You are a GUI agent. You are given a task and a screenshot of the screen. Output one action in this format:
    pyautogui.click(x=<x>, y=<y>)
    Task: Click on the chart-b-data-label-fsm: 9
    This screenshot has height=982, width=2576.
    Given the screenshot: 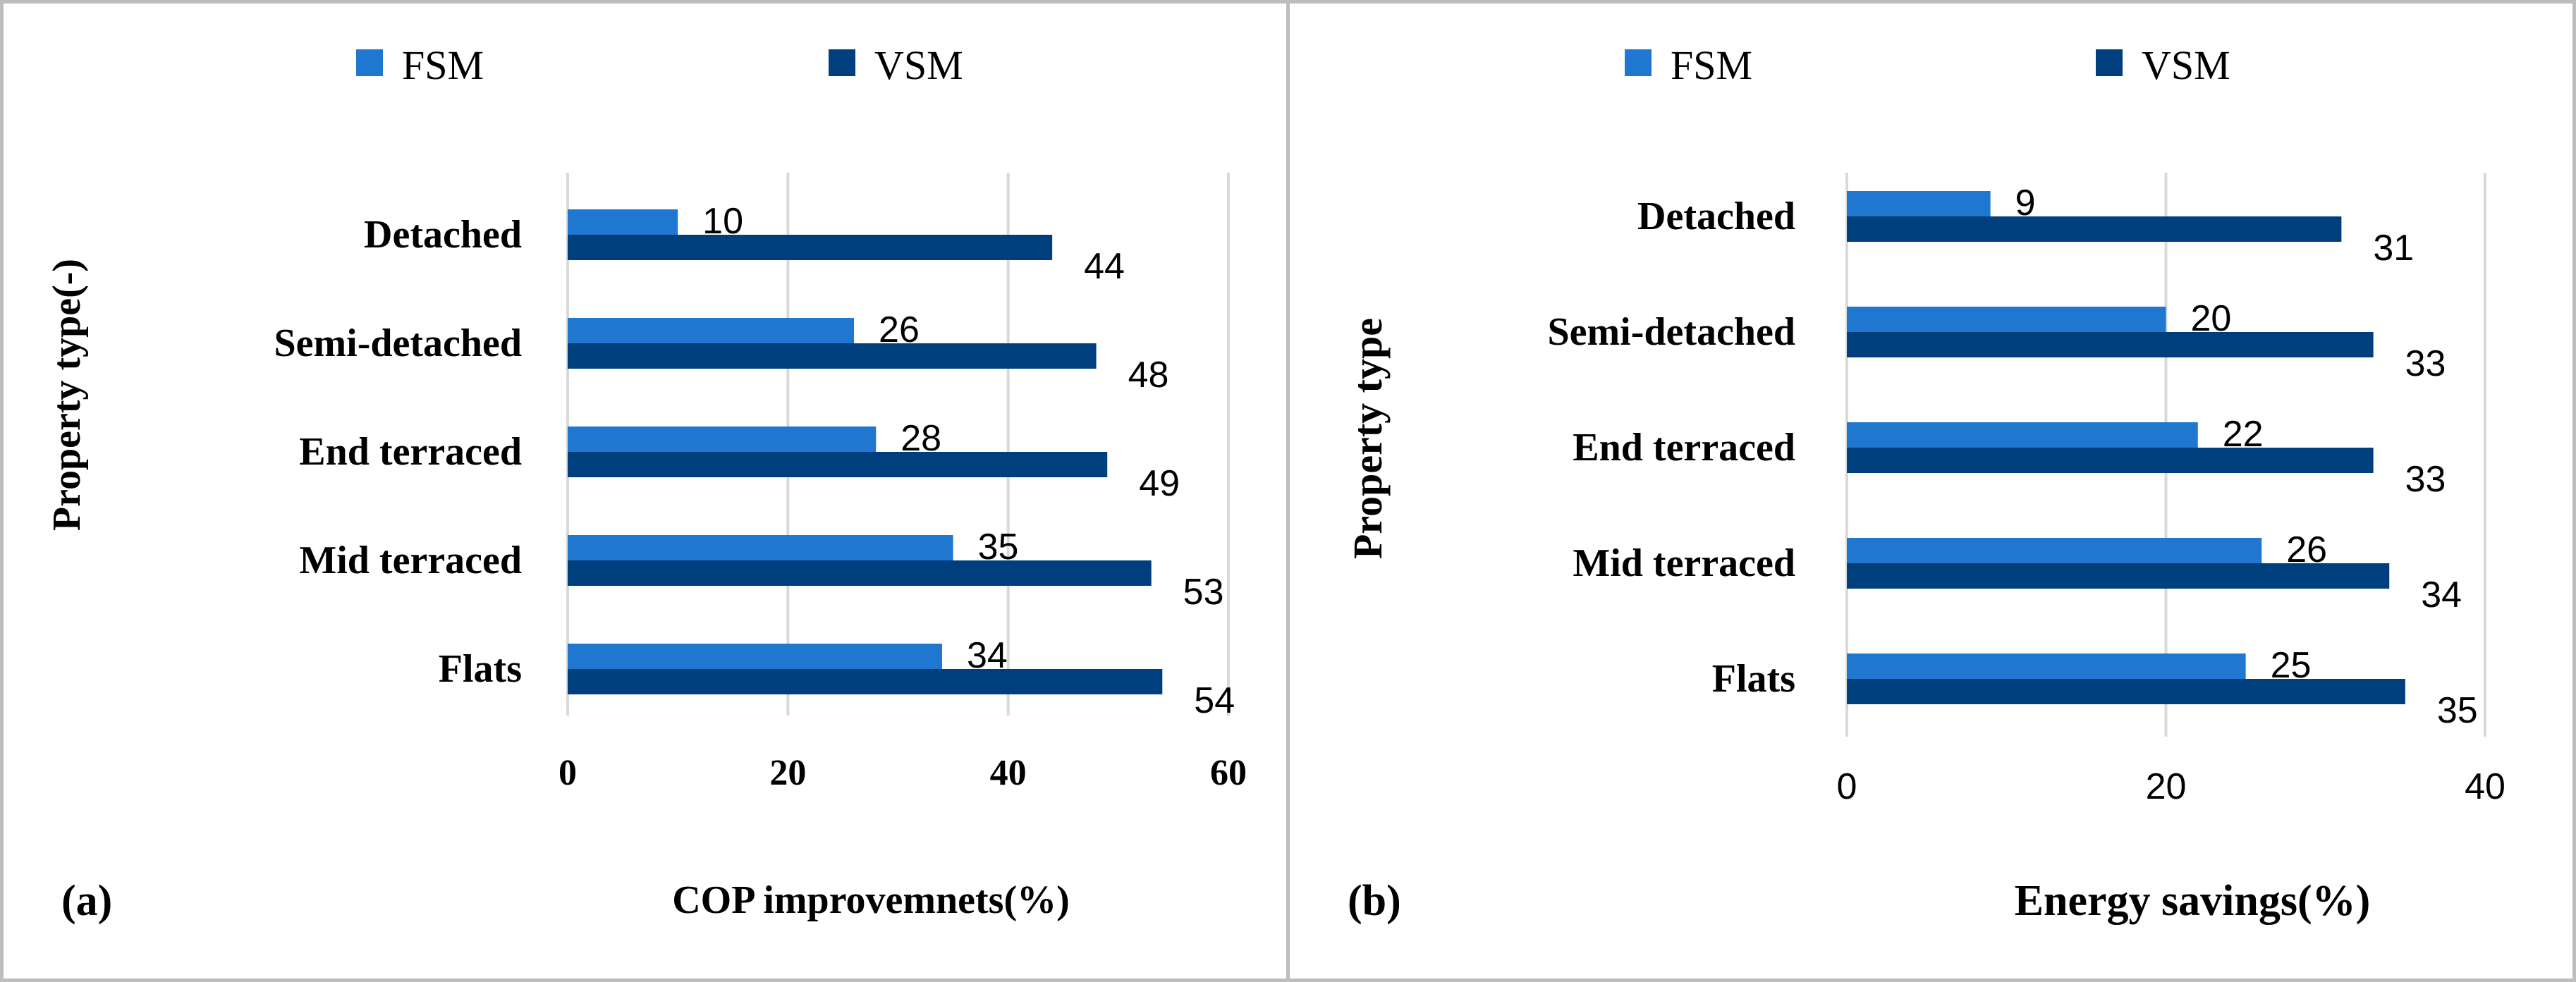 What is the action you would take?
    pyautogui.click(x=2026, y=203)
    